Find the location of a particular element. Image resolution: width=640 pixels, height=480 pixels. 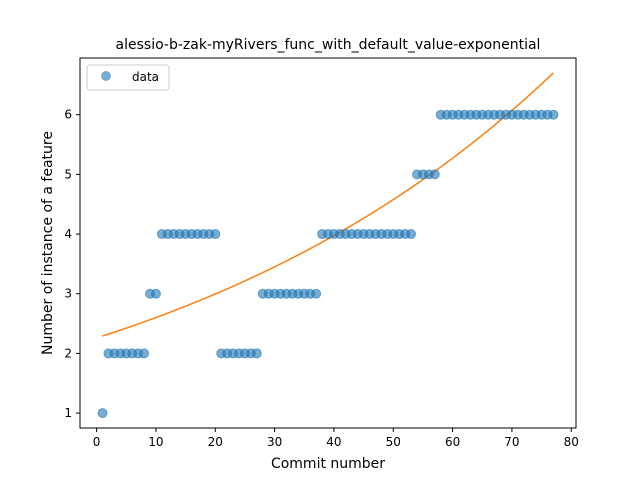

x-tick-label: 50 is located at coordinates (393, 442).